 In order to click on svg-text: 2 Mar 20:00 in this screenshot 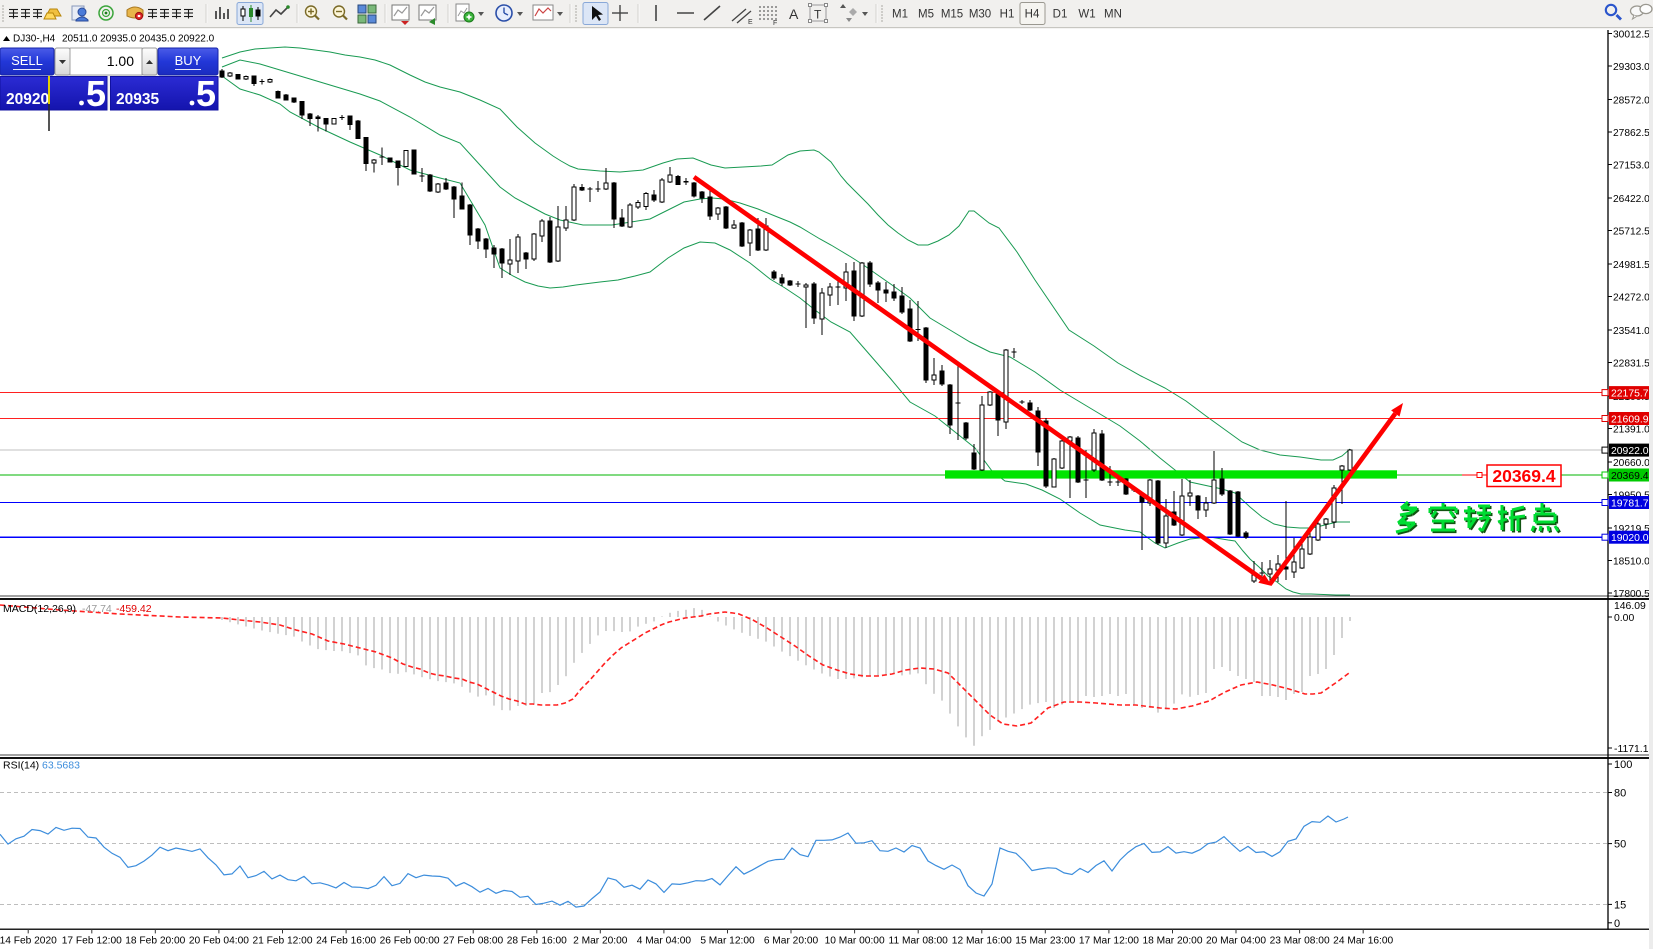, I will do `click(600, 941)`.